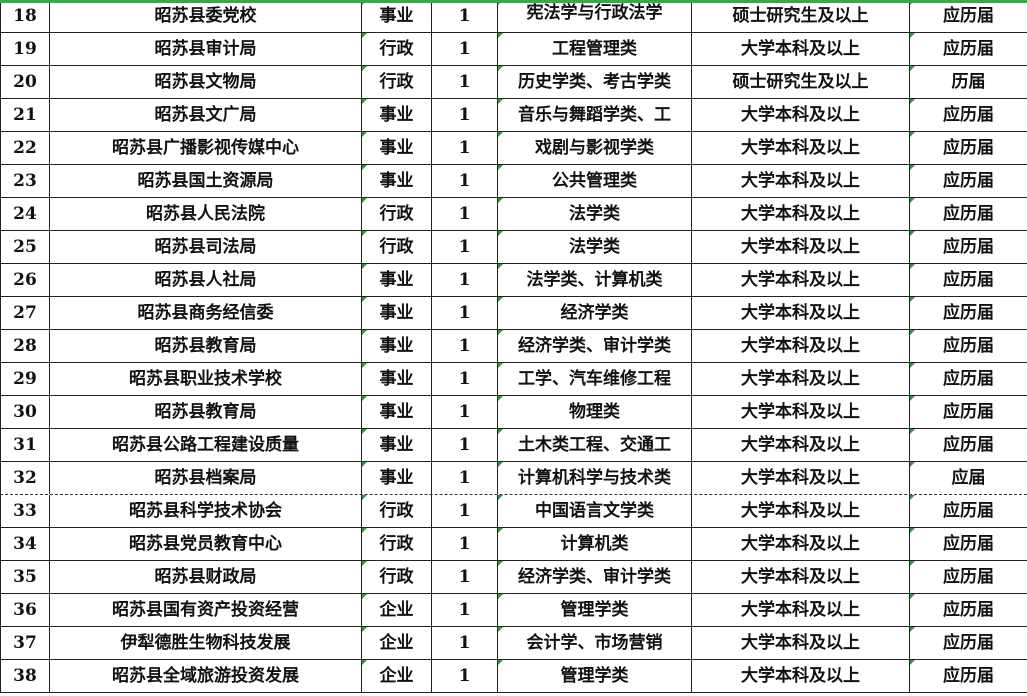  Describe the element at coordinates (25, 148) in the screenshot. I see `cell-number: 22` at that location.